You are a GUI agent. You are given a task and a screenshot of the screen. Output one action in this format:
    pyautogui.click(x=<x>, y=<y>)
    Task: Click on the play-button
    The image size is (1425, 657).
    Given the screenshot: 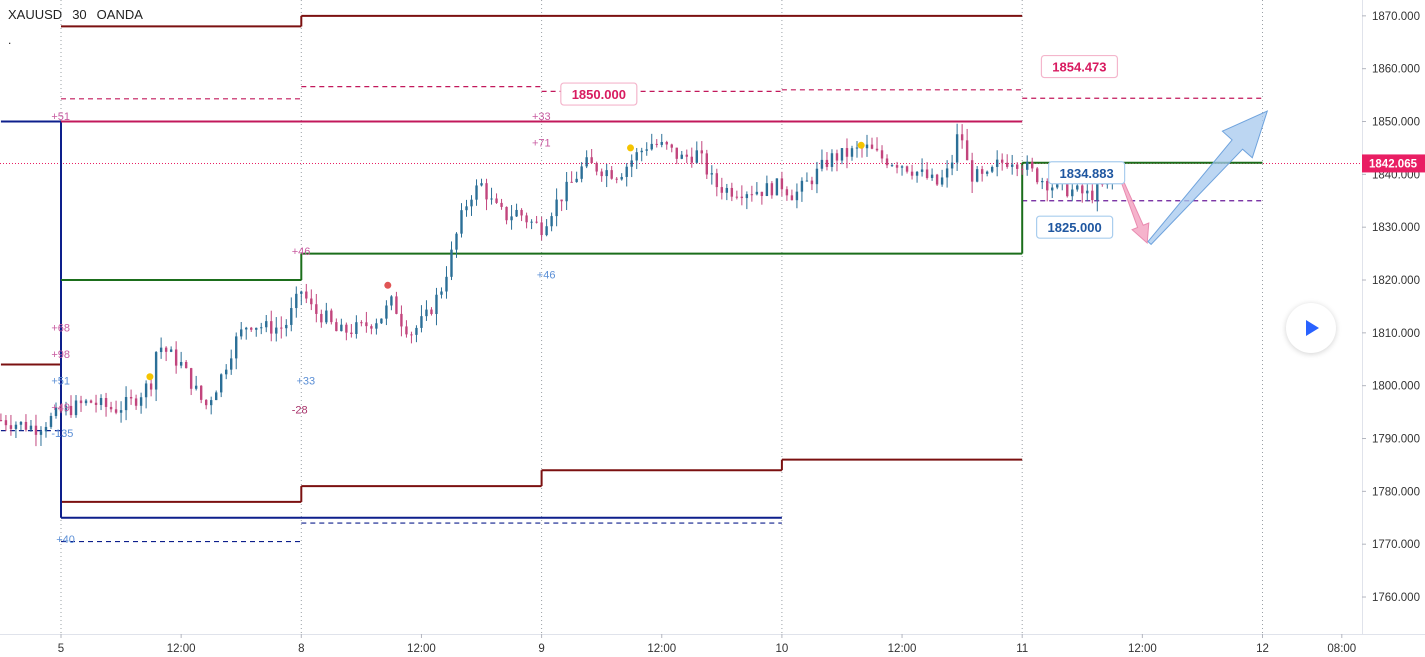 What is the action you would take?
    pyautogui.click(x=1311, y=328)
    